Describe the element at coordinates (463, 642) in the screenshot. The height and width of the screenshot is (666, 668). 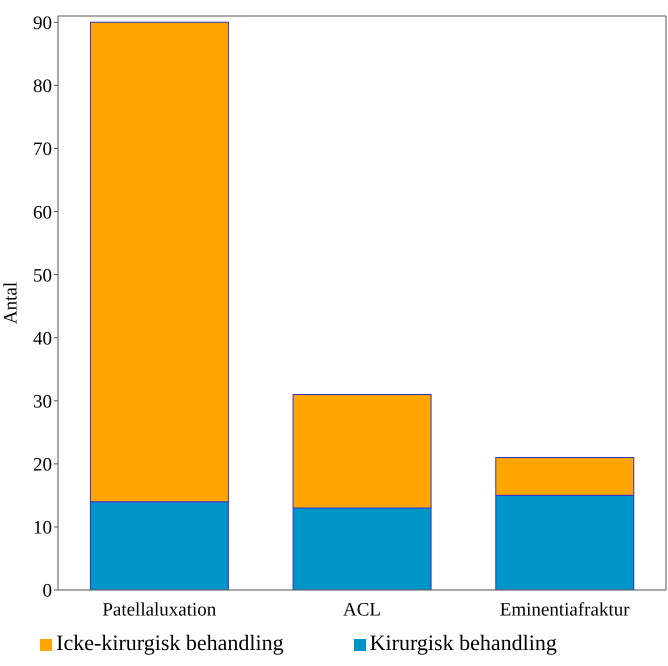
I see `legend-label: Kirurgisk behandling` at that location.